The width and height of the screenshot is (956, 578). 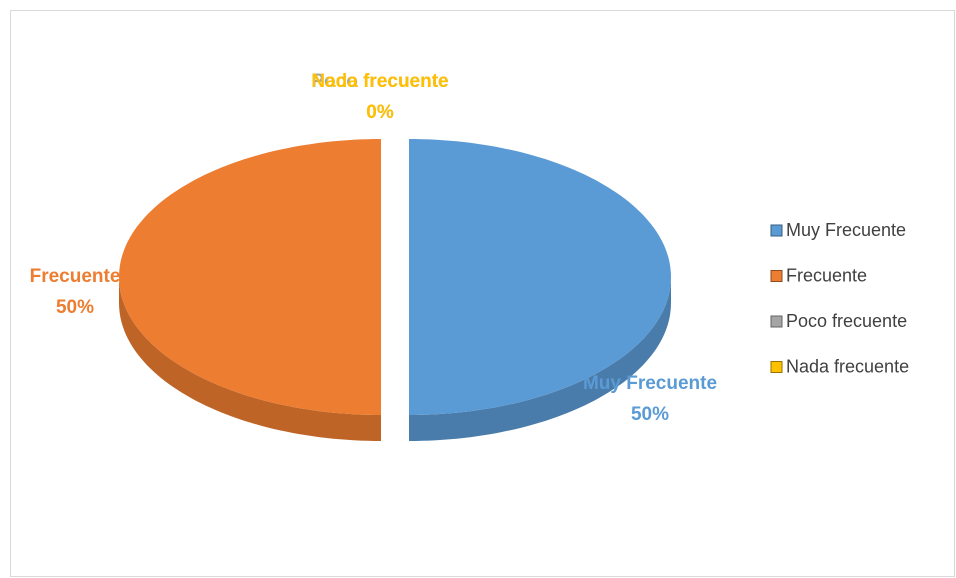 What do you see at coordinates (650, 383) in the screenshot?
I see `data-label-name: Muy Frecuente` at bounding box center [650, 383].